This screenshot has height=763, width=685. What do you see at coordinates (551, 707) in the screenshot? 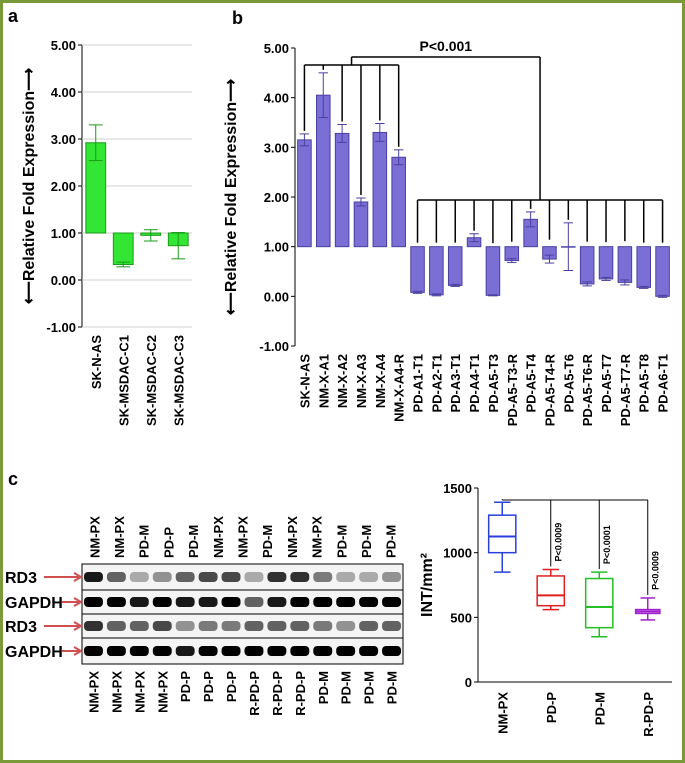
I see `x-tick-label: PD-P` at bounding box center [551, 707].